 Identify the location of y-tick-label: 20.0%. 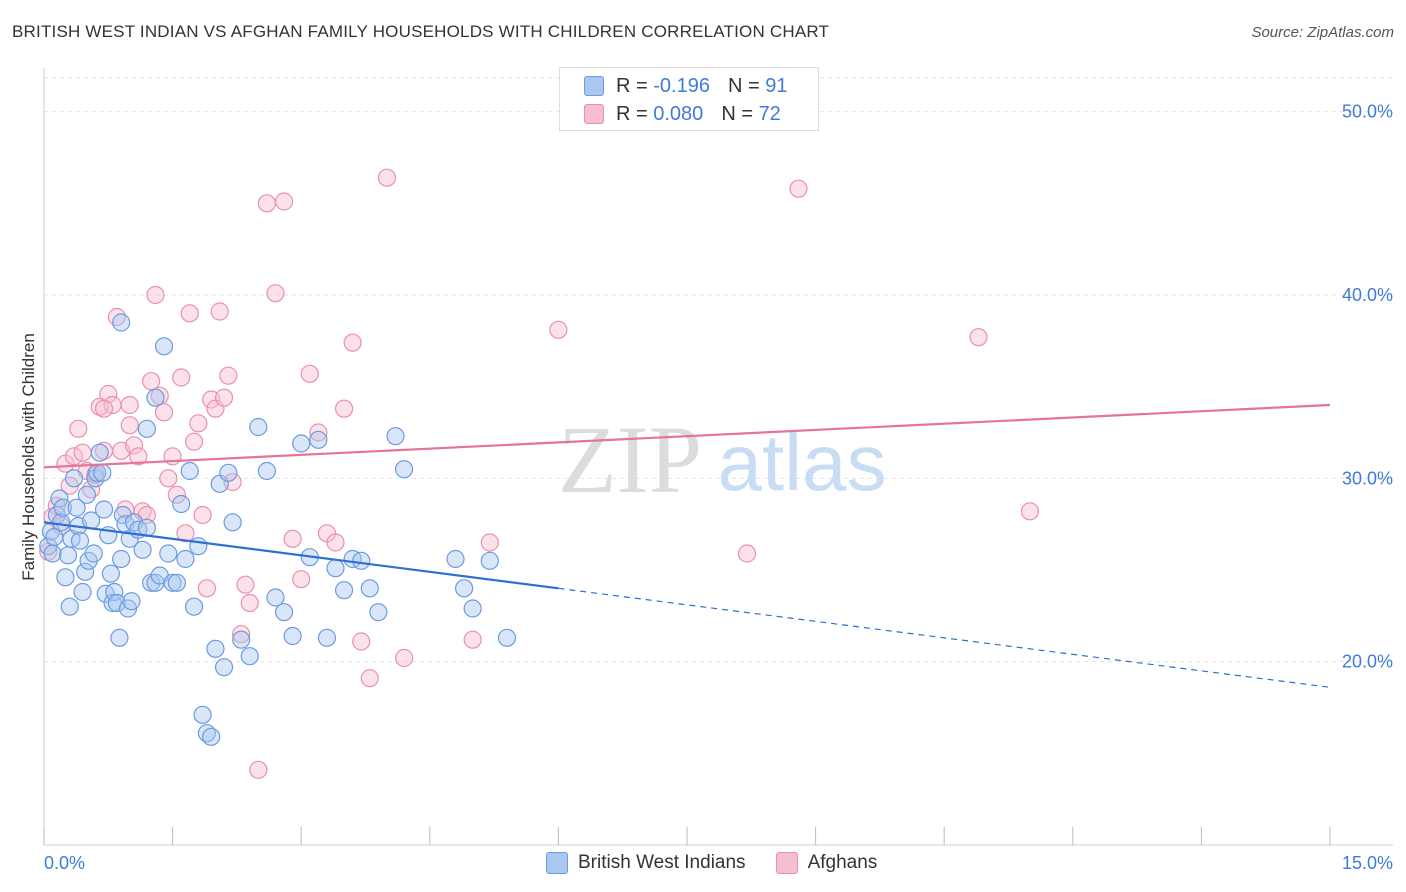
(1367, 662).